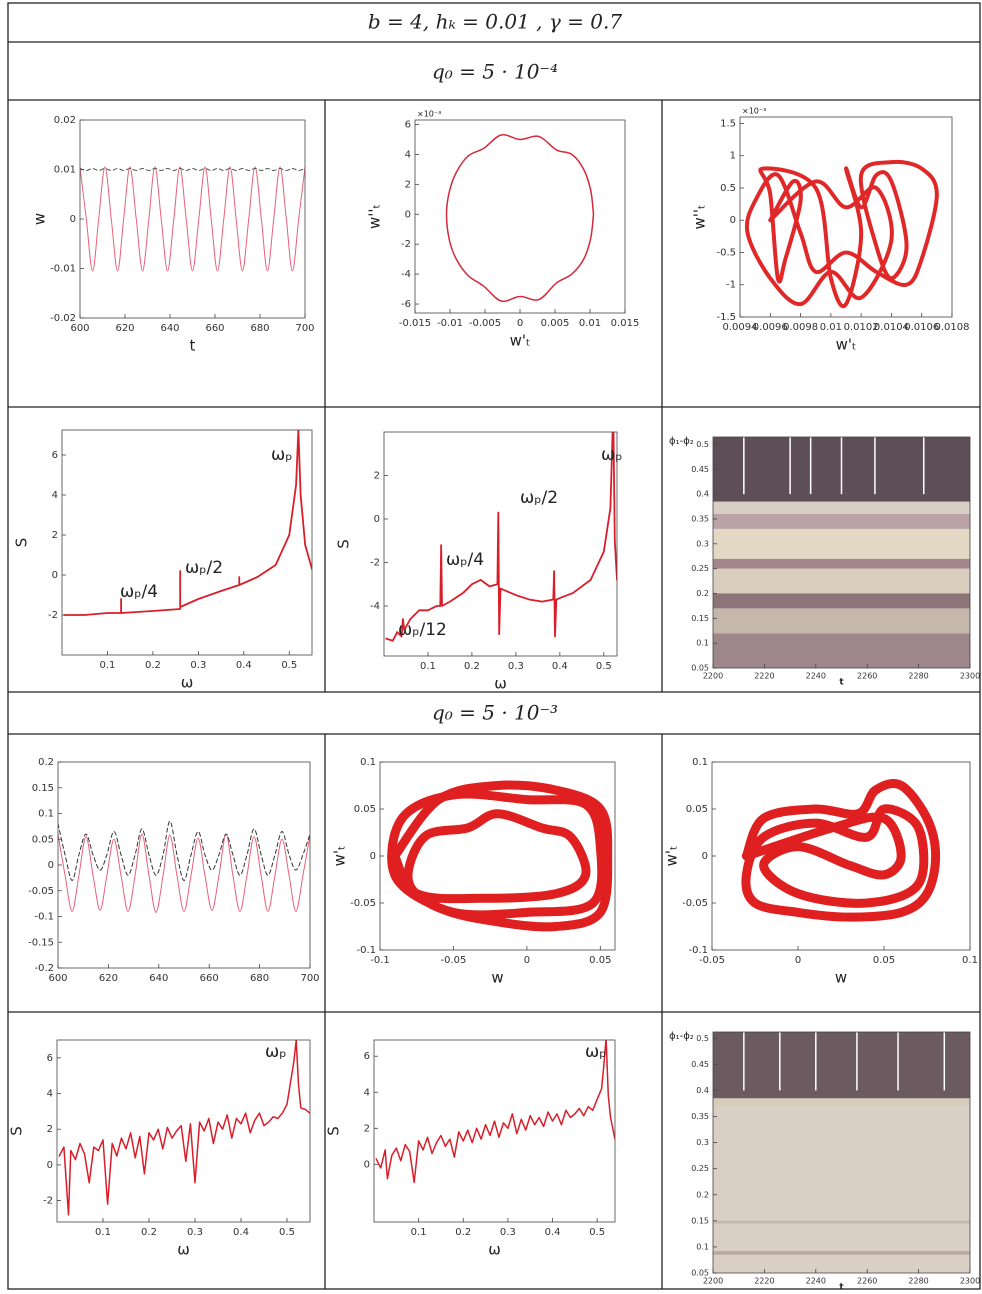 This screenshot has width=982, height=1294. Describe the element at coordinates (149, 1232) in the screenshot. I see `x-tick-label: 0.2` at that location.